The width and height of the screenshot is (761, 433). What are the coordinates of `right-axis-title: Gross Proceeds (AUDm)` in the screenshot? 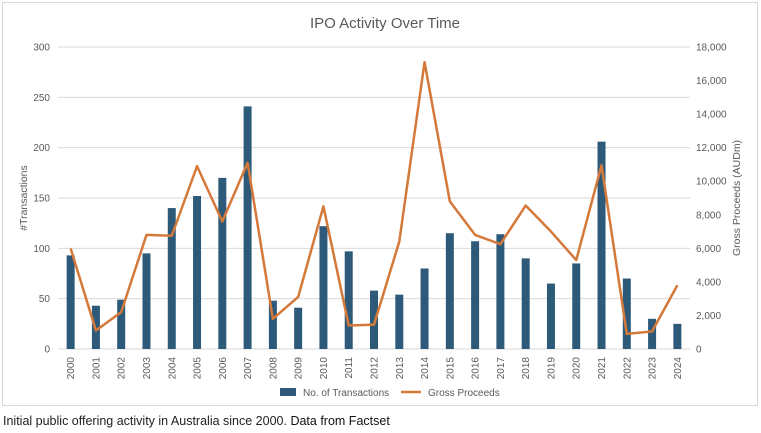 It's located at (737, 198).